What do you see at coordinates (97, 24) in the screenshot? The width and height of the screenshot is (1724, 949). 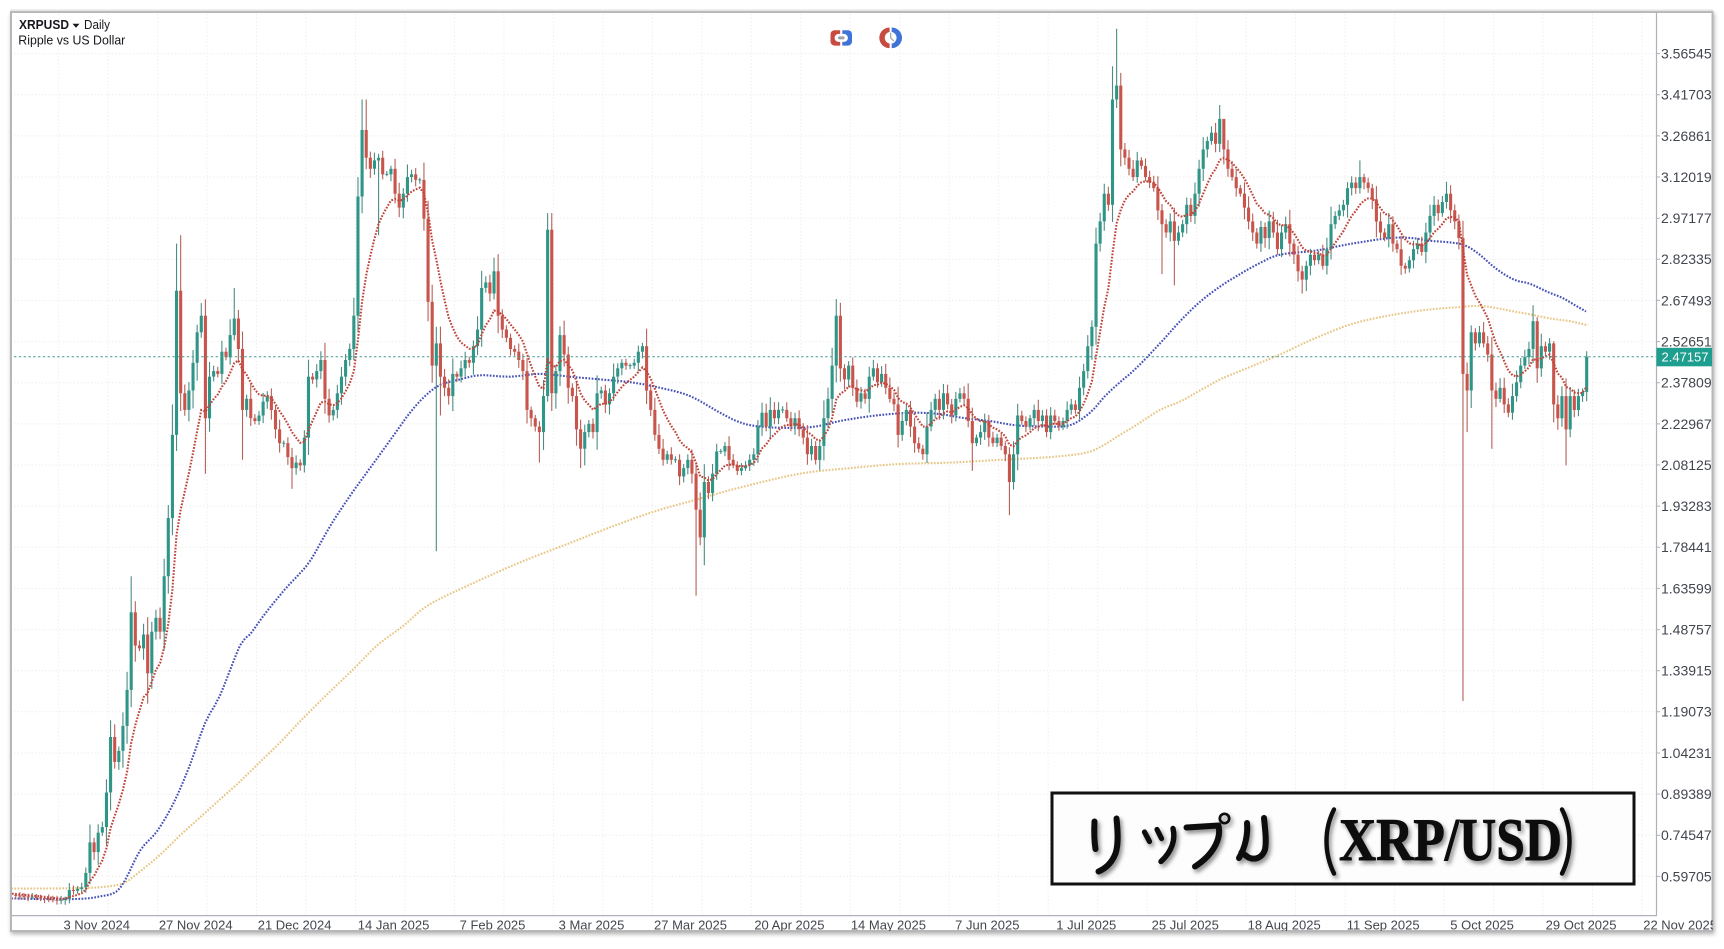 I see `svg-text: Daily` at bounding box center [97, 24].